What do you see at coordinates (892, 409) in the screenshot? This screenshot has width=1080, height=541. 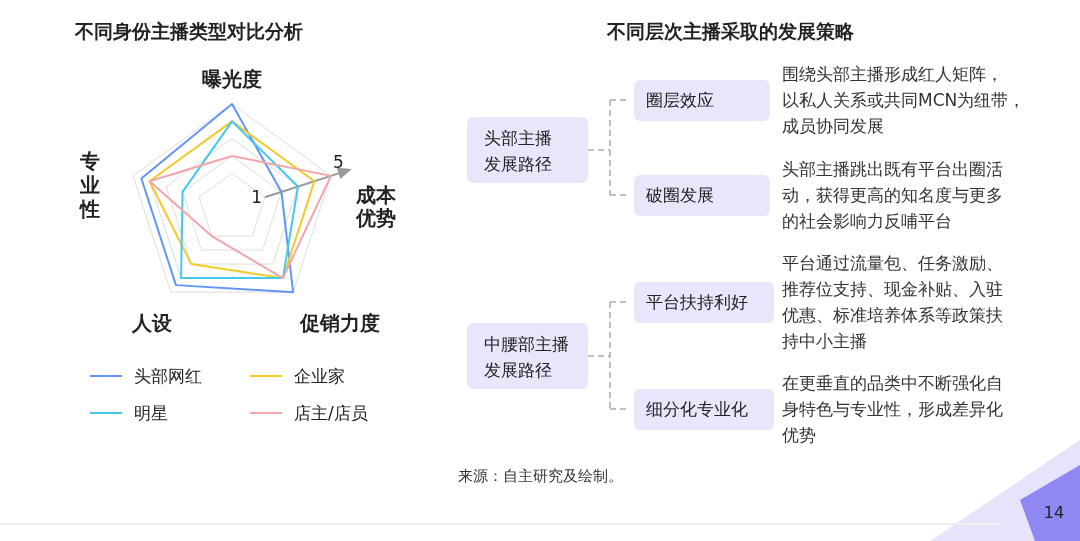 I see `text: 在更垂直的品类中不断强化自身特色与专业性，形成差异化优势` at bounding box center [892, 409].